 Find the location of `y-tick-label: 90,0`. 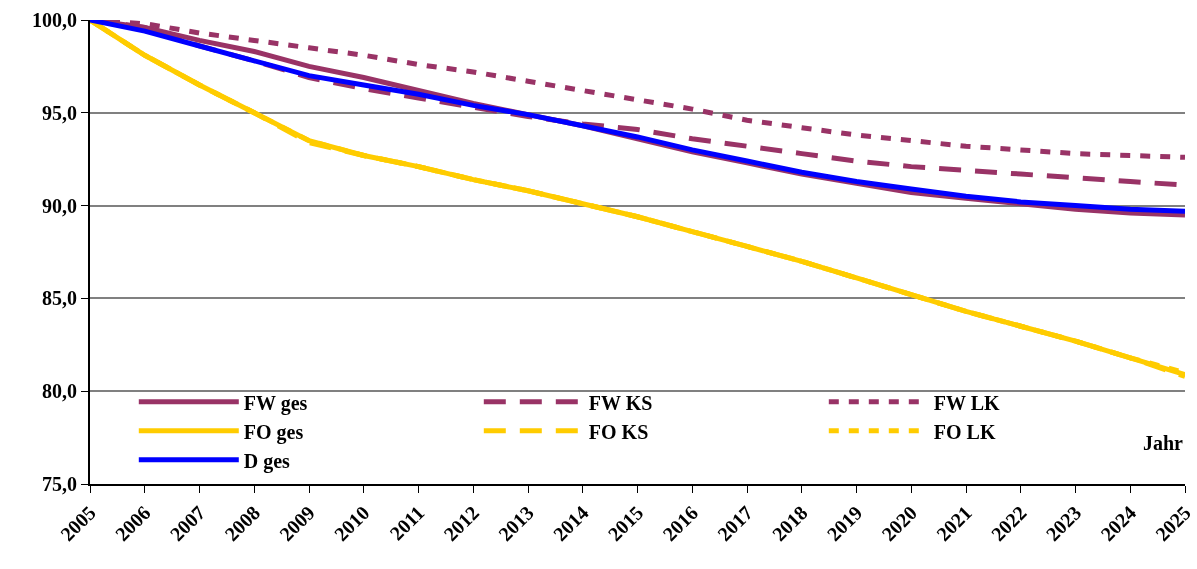

y-tick-label: 90,0 is located at coordinates (59, 205).